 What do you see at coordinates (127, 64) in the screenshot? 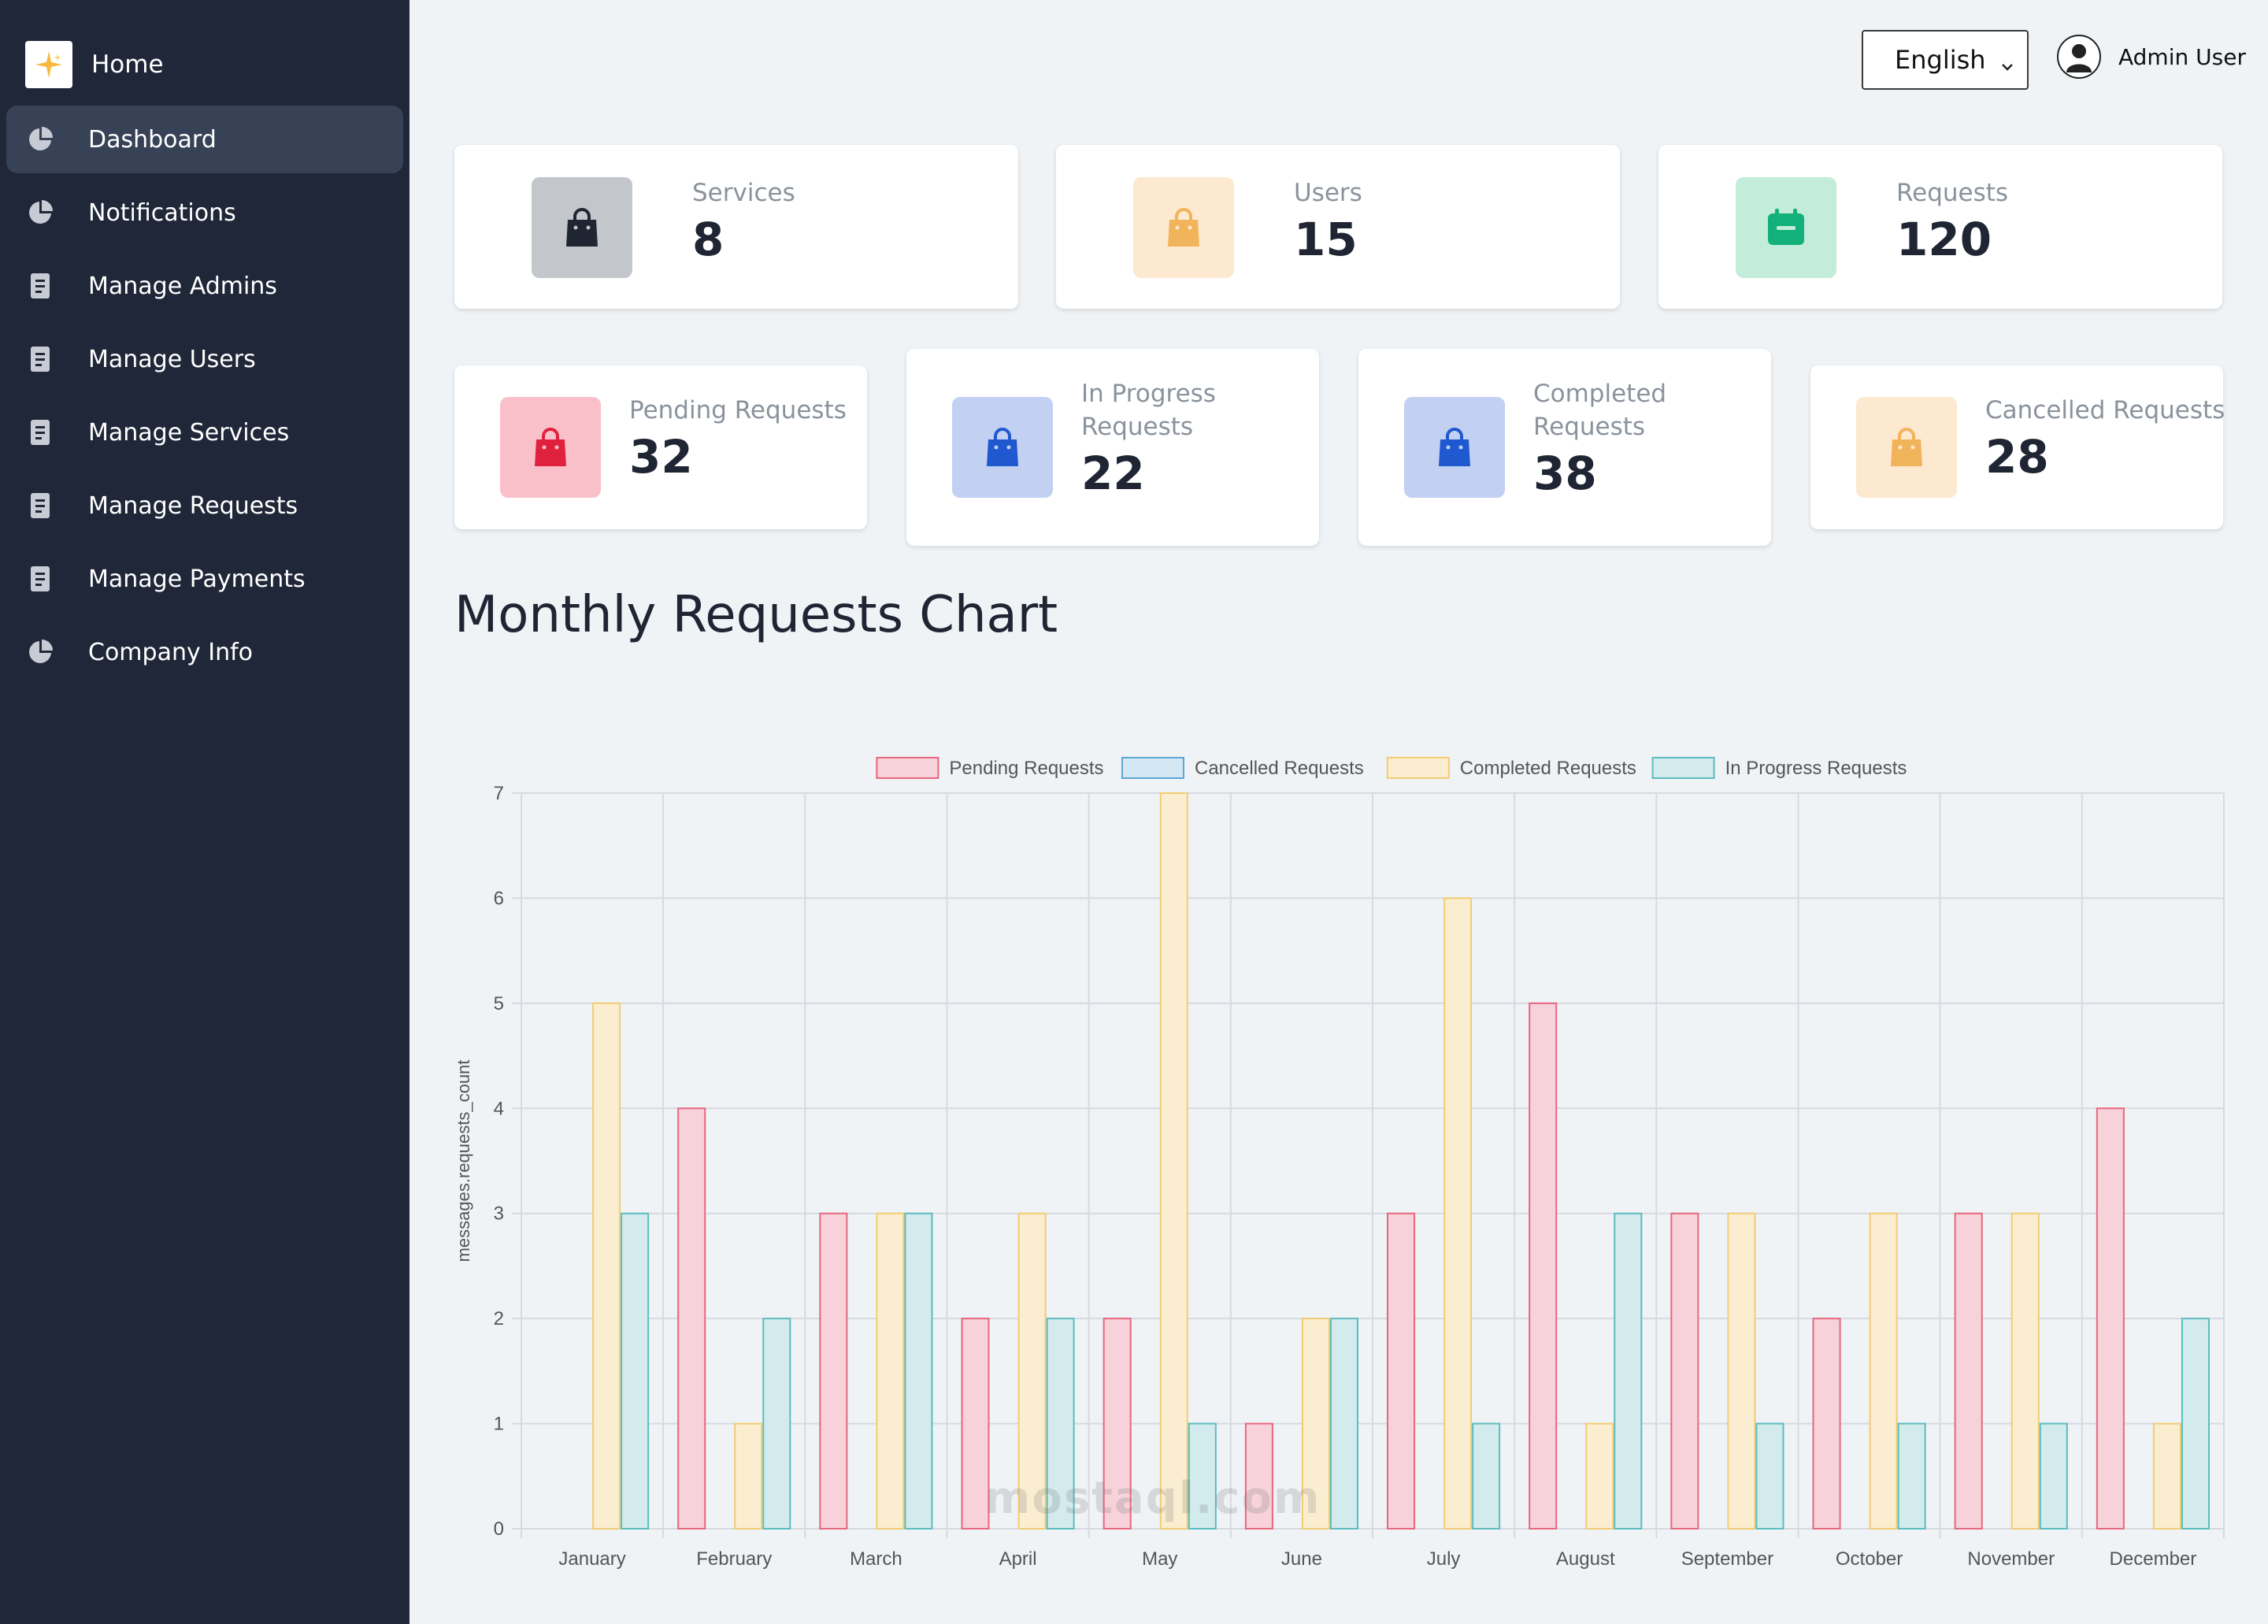
I see `brand-label: Home` at bounding box center [127, 64].